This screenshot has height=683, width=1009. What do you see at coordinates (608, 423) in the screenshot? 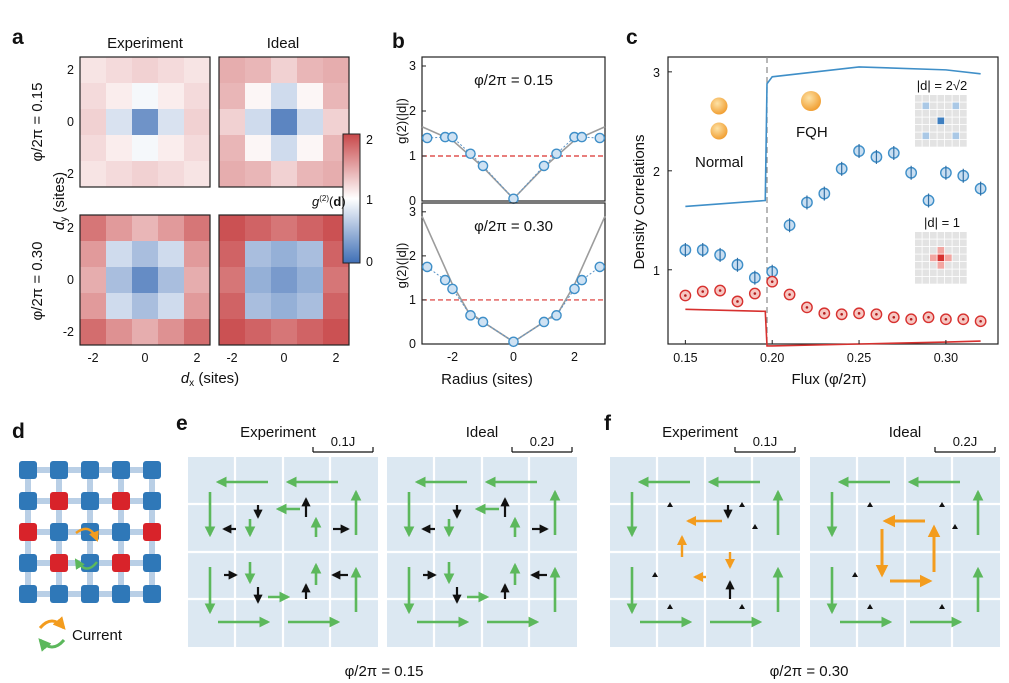
I see `panel-letter-f: f` at bounding box center [608, 423].